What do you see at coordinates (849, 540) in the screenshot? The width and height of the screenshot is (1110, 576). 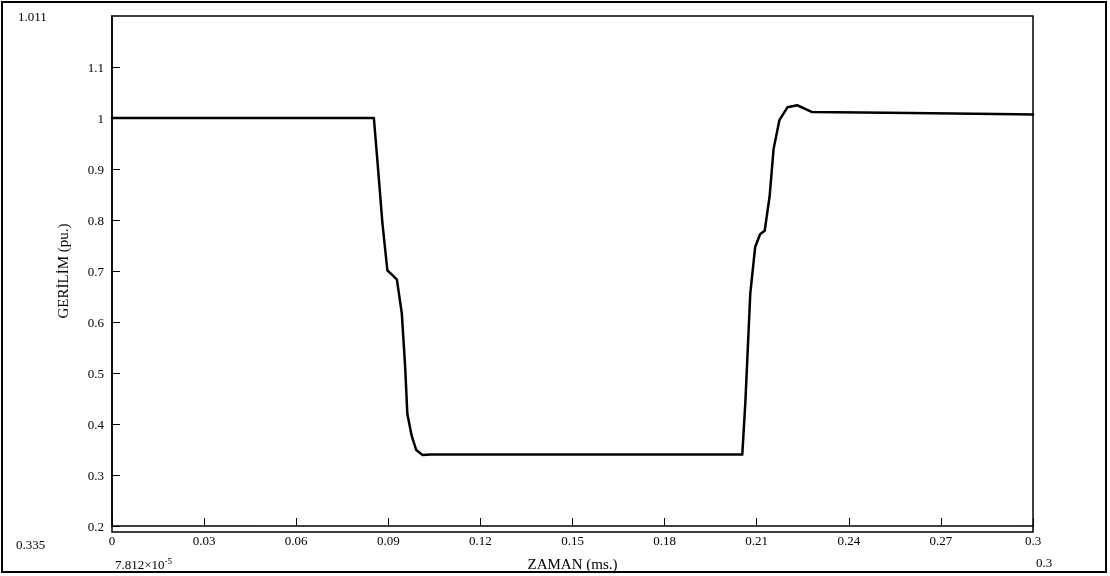 I see `x-tick-label: 0.24` at bounding box center [849, 540].